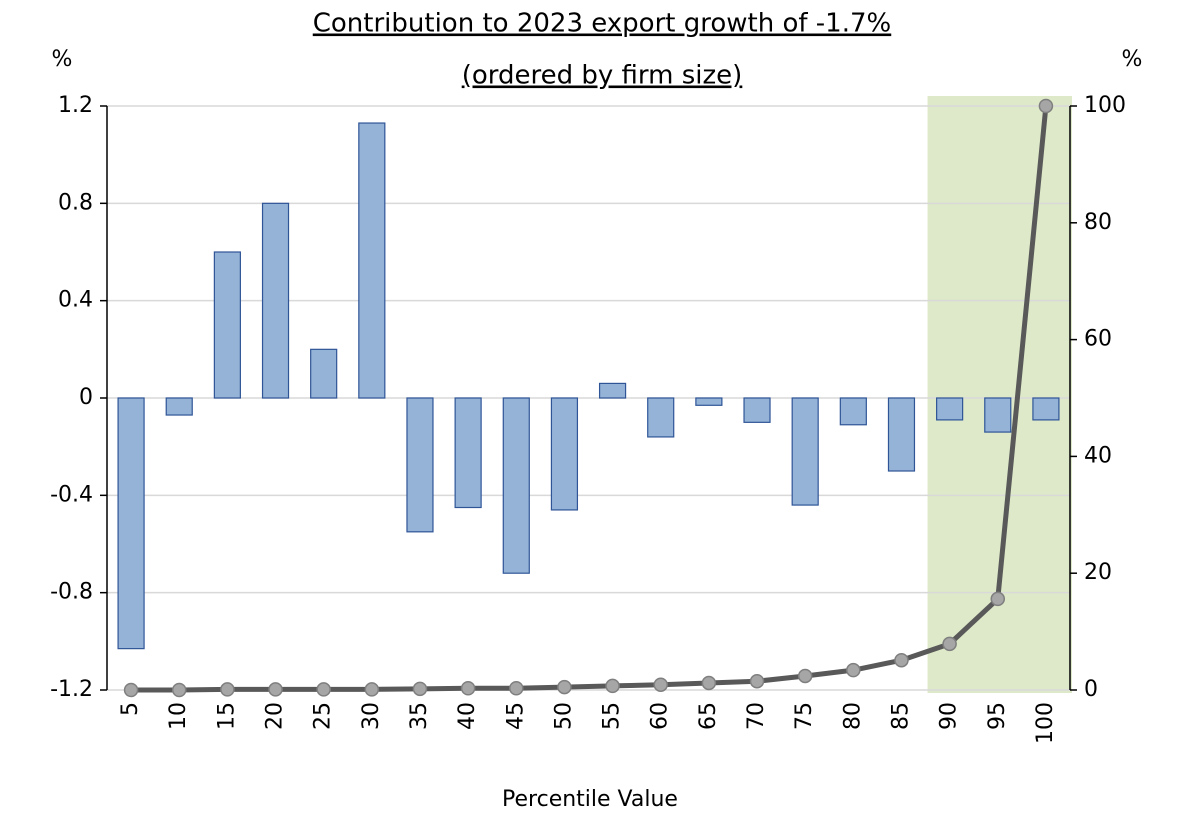  What do you see at coordinates (62, 59) in the screenshot?
I see `y-axis-label: %` at bounding box center [62, 59].